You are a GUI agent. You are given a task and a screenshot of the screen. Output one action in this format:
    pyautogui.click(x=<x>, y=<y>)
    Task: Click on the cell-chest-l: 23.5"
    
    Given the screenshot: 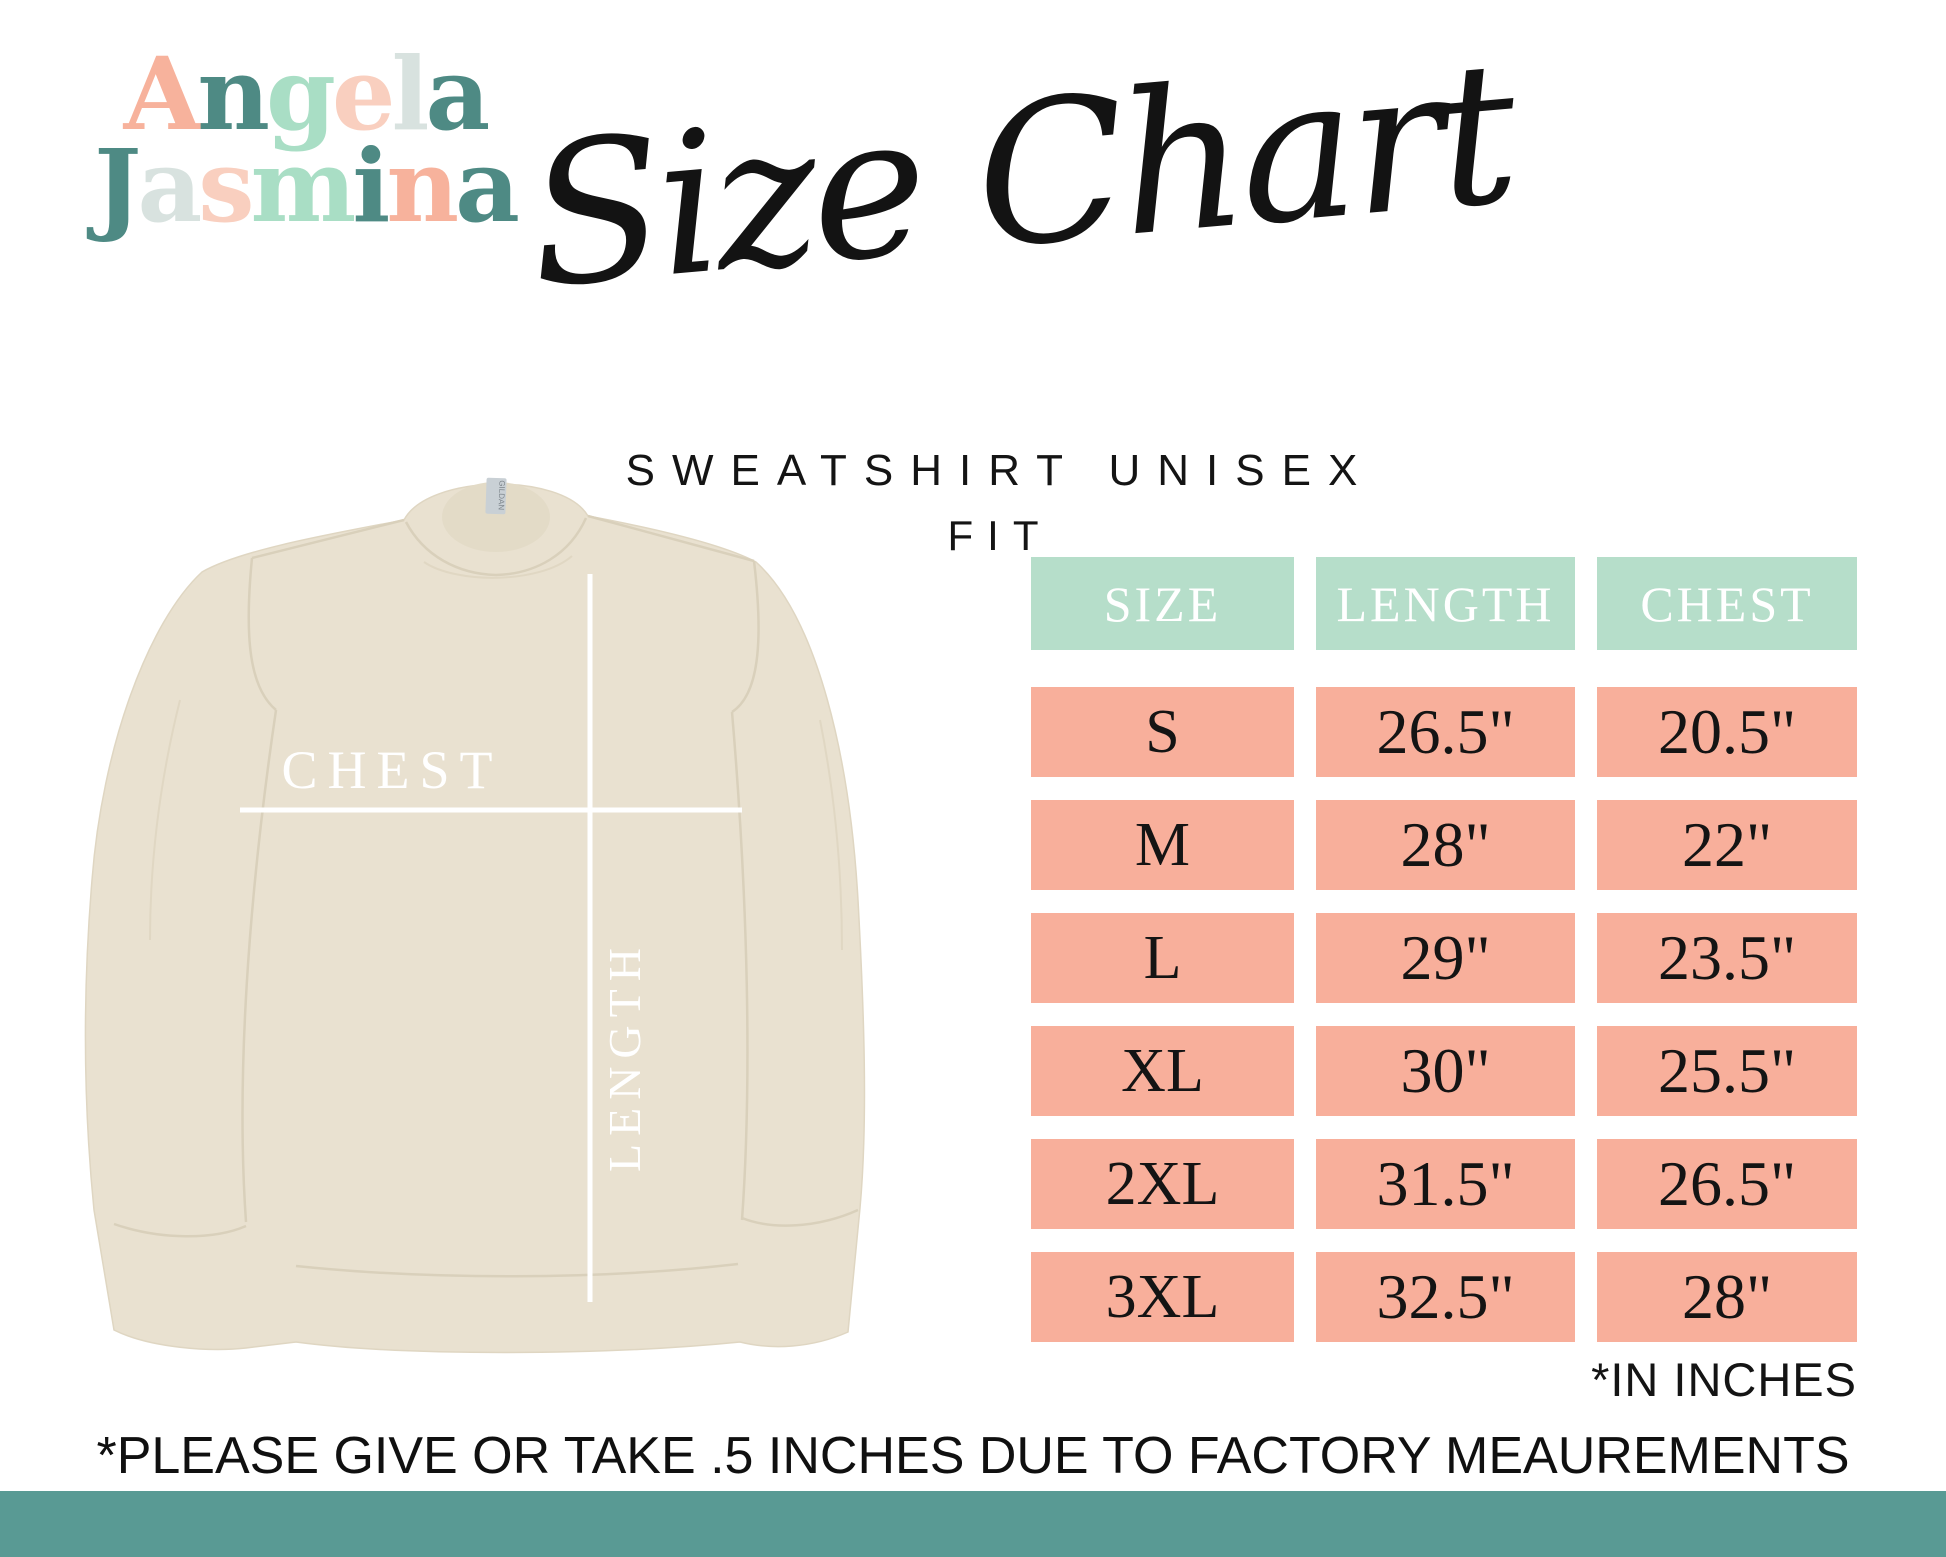 What is the action you would take?
    pyautogui.click(x=1727, y=958)
    